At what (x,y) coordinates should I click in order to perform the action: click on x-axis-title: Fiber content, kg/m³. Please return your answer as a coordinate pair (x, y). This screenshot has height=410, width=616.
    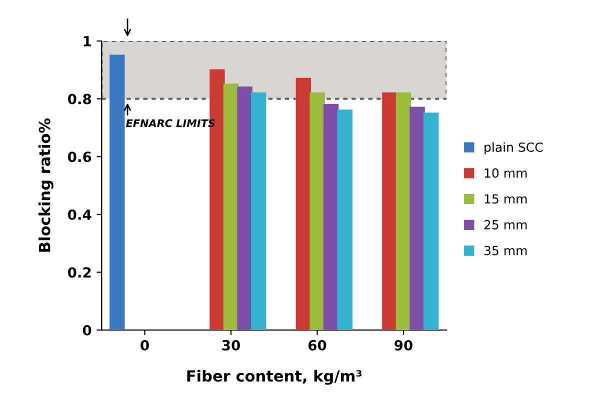
    Looking at the image, I should click on (274, 377).